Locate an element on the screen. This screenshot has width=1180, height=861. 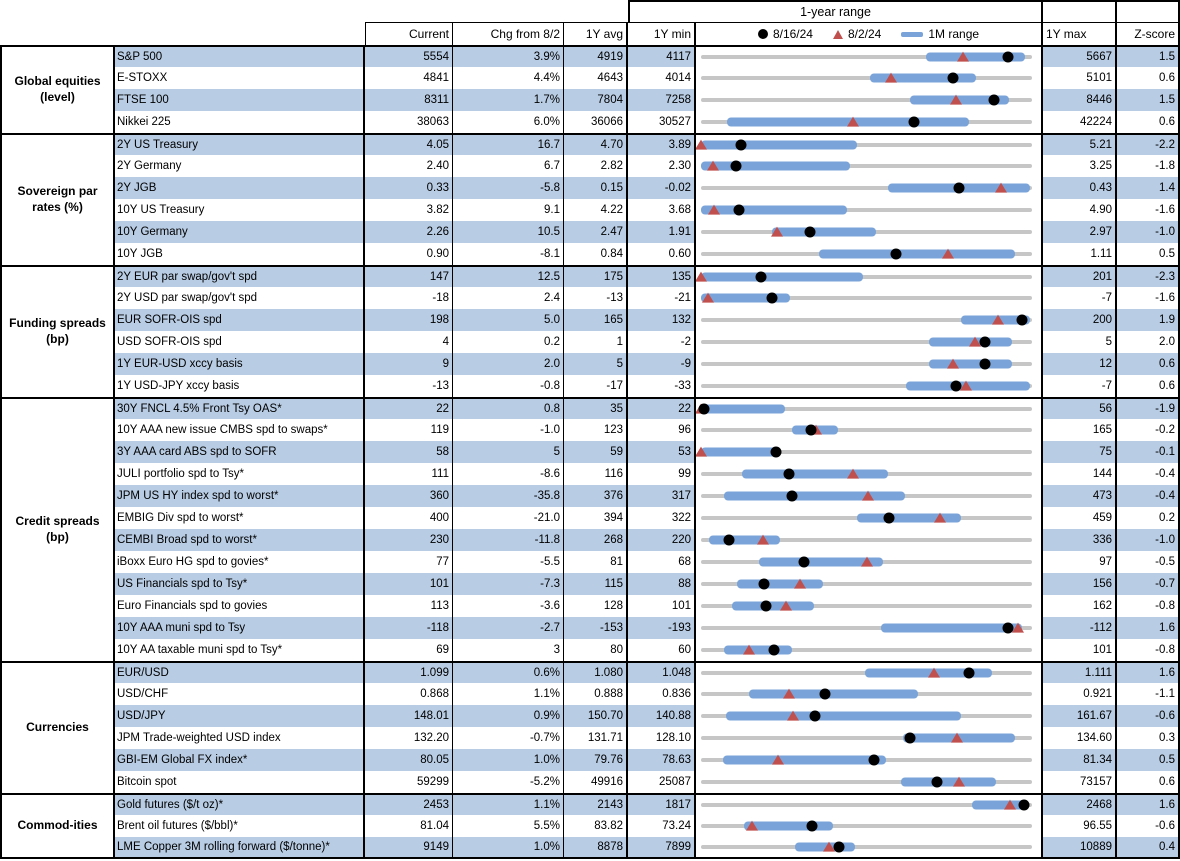
cell-1y-min: 2.30 is located at coordinates (662, 166).